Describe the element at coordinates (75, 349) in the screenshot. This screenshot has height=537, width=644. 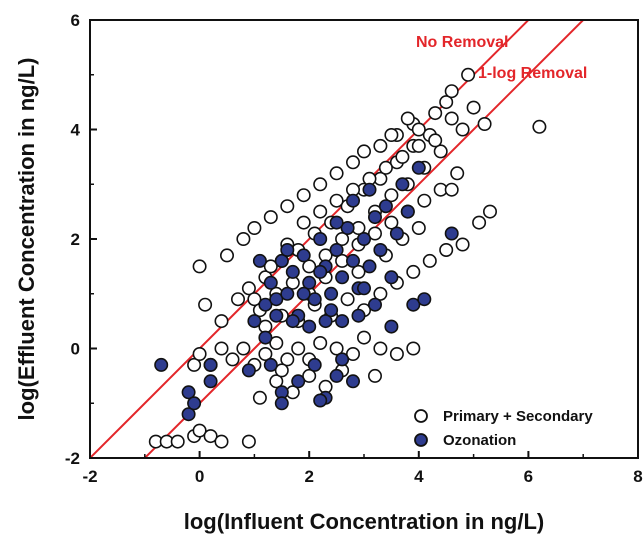
I see `y-tick-label: 0` at that location.